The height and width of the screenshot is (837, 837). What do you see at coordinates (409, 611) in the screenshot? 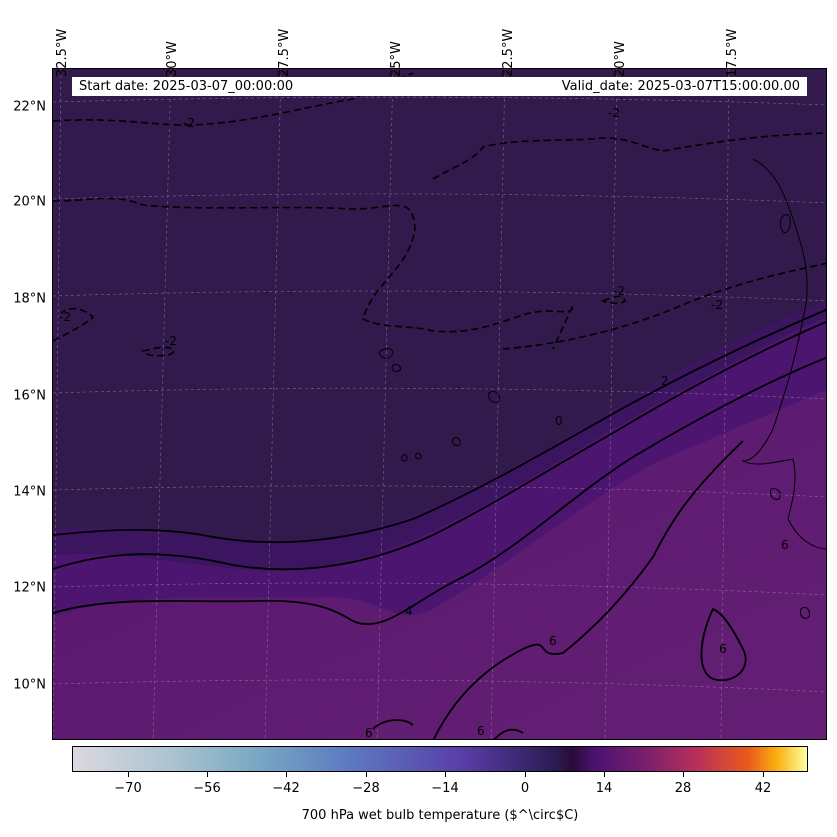
I see `contour-label: 4` at bounding box center [409, 611].